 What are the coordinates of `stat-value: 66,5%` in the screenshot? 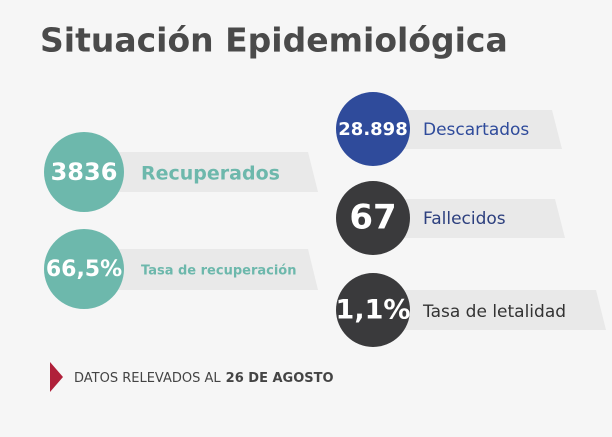 It's located at (84, 269).